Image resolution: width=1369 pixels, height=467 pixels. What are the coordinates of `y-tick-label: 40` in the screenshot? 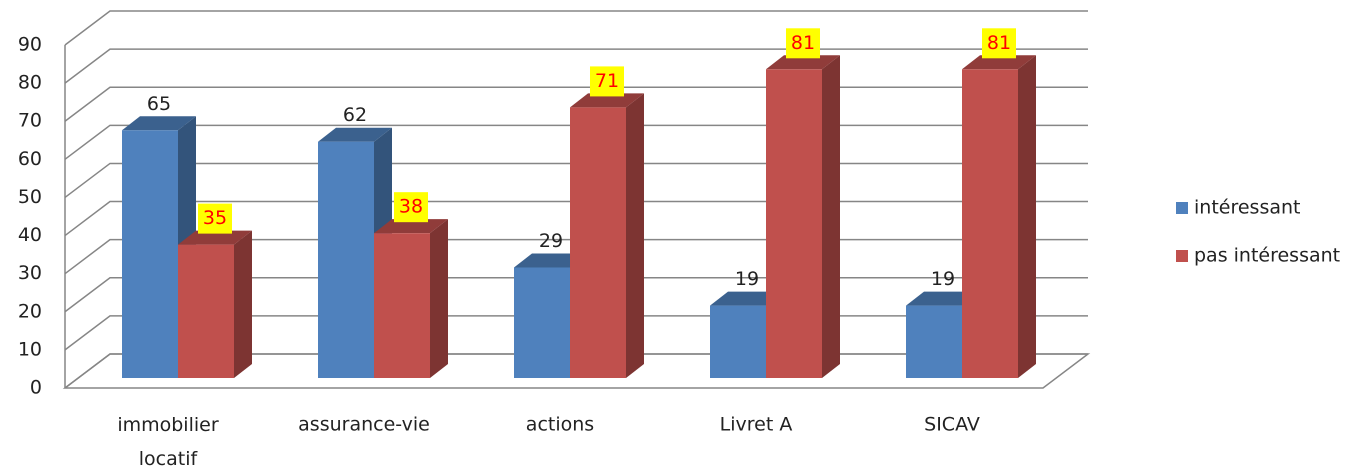 It's located at (30, 235).